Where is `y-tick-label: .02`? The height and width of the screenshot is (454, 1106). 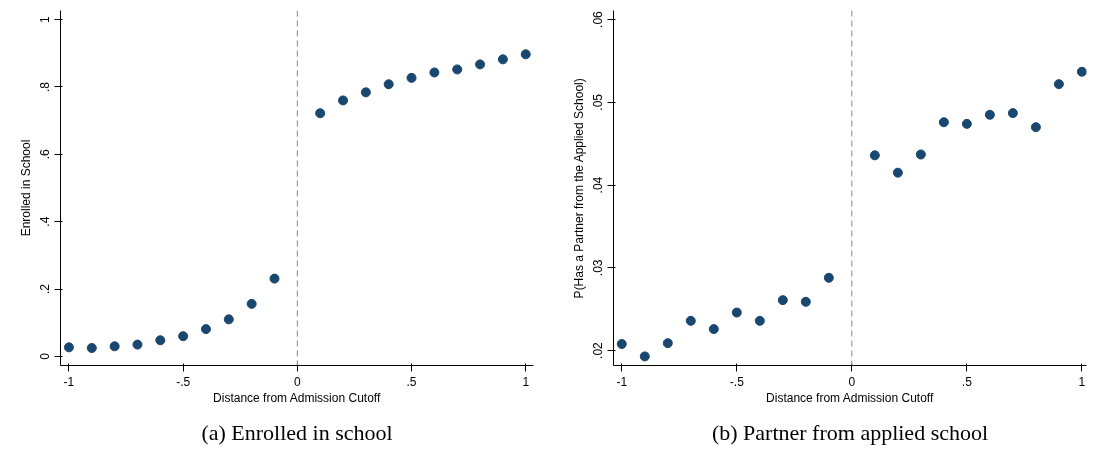
y-tick-label: .02 is located at coordinates (598, 350).